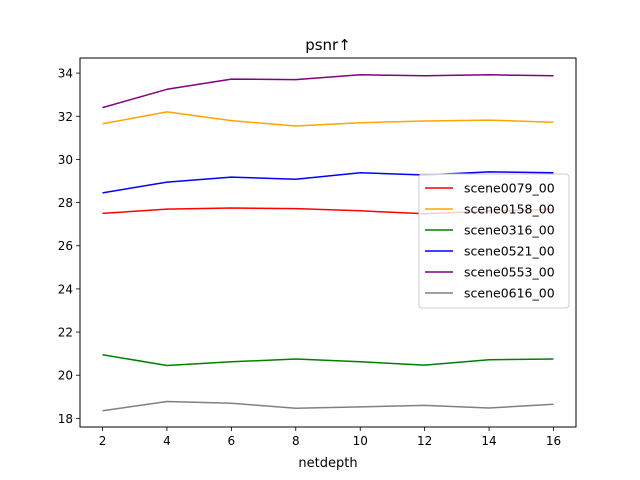 This screenshot has width=640, height=480. What do you see at coordinates (360, 441) in the screenshot?
I see `x-tick-label: 10` at bounding box center [360, 441].